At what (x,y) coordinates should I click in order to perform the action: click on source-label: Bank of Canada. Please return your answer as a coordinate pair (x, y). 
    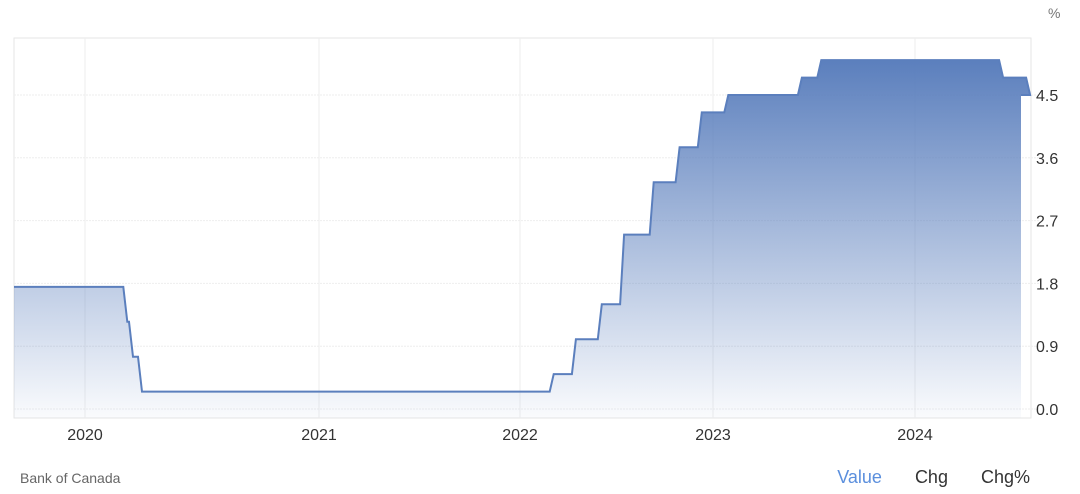
    Looking at the image, I should click on (70, 478).